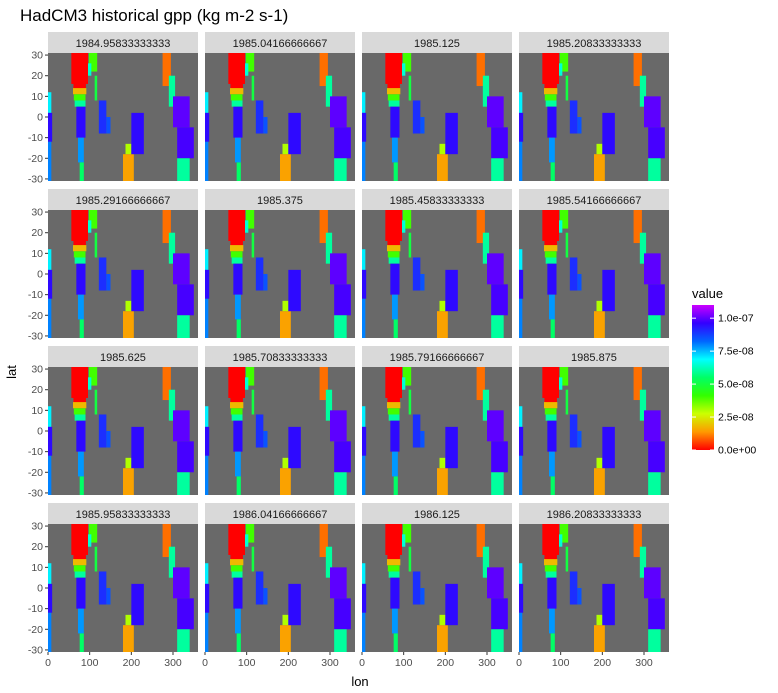 The width and height of the screenshot is (778, 693). I want to click on facet-panel: 1986.04166666667 0 100 200 300, so click(278, 586).